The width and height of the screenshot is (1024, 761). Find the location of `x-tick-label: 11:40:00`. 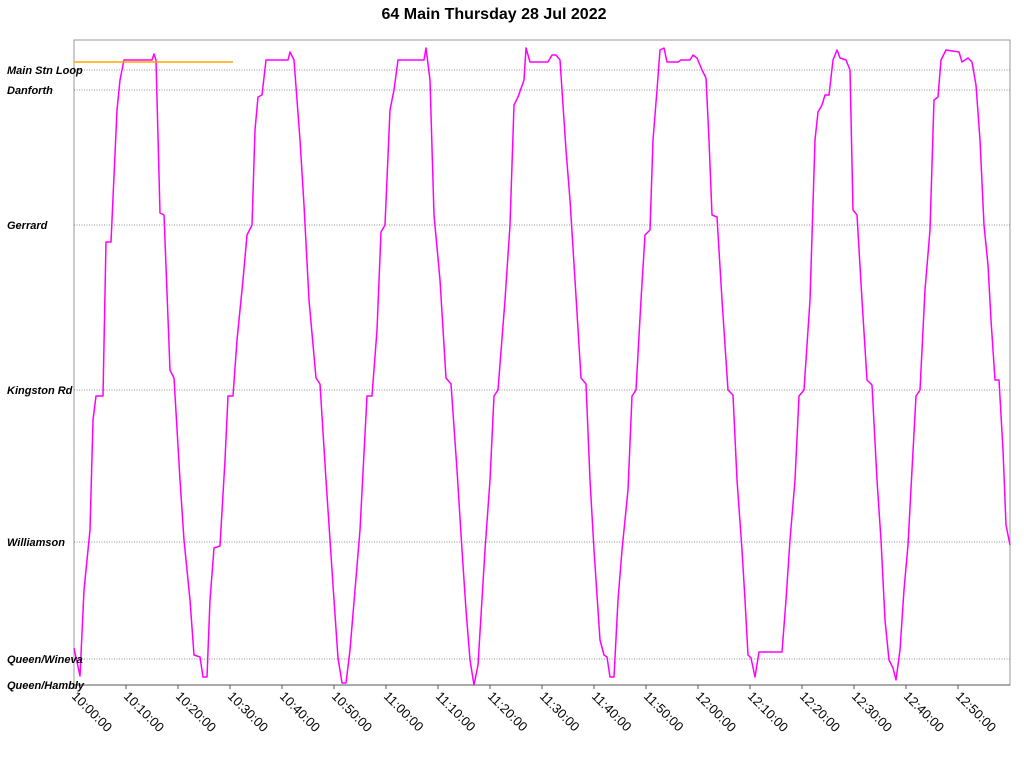

x-tick-label: 11:40:00 is located at coordinates (612, 712).